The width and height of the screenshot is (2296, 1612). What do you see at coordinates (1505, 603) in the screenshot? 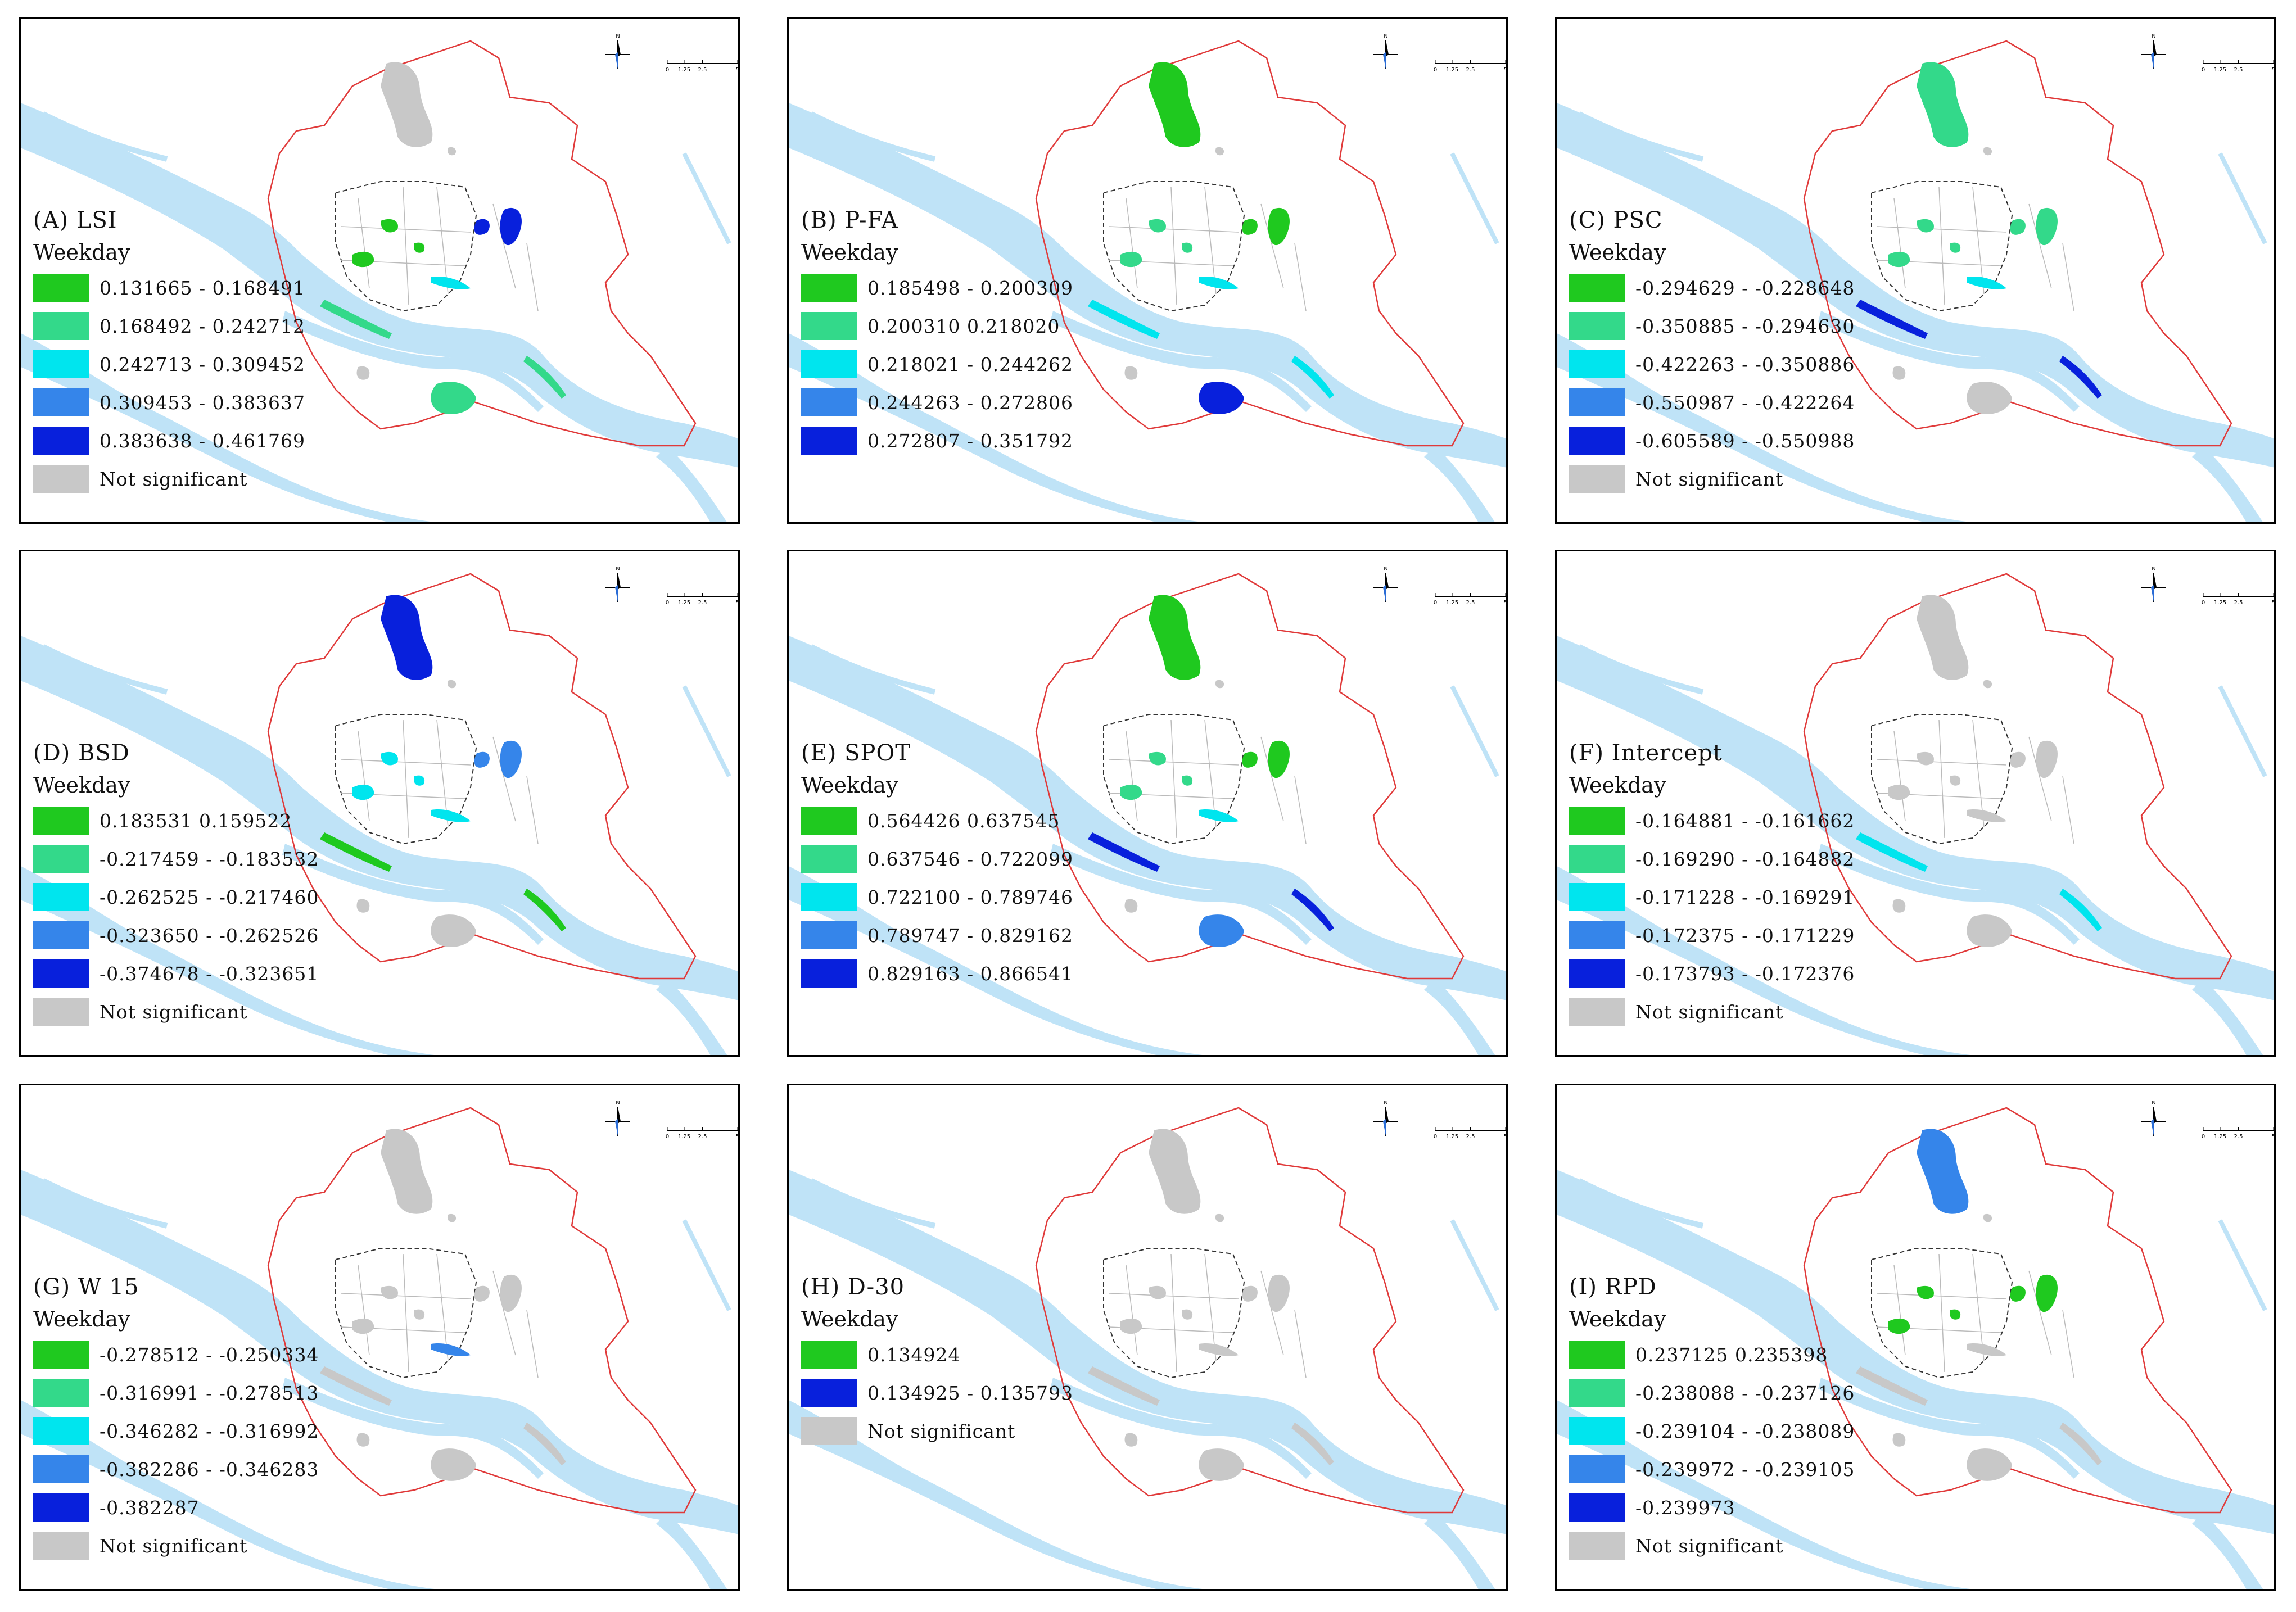
I see `scale-tick-label: 5` at bounding box center [1505, 603].